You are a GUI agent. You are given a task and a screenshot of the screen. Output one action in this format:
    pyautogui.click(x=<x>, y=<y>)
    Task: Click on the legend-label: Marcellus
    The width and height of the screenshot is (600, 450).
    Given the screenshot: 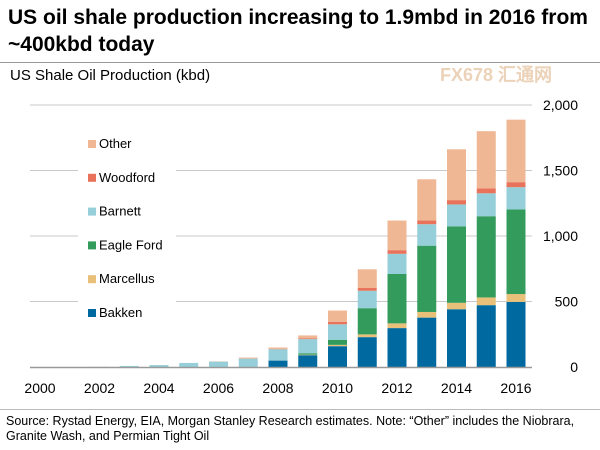 What is the action you would take?
    pyautogui.click(x=127, y=278)
    